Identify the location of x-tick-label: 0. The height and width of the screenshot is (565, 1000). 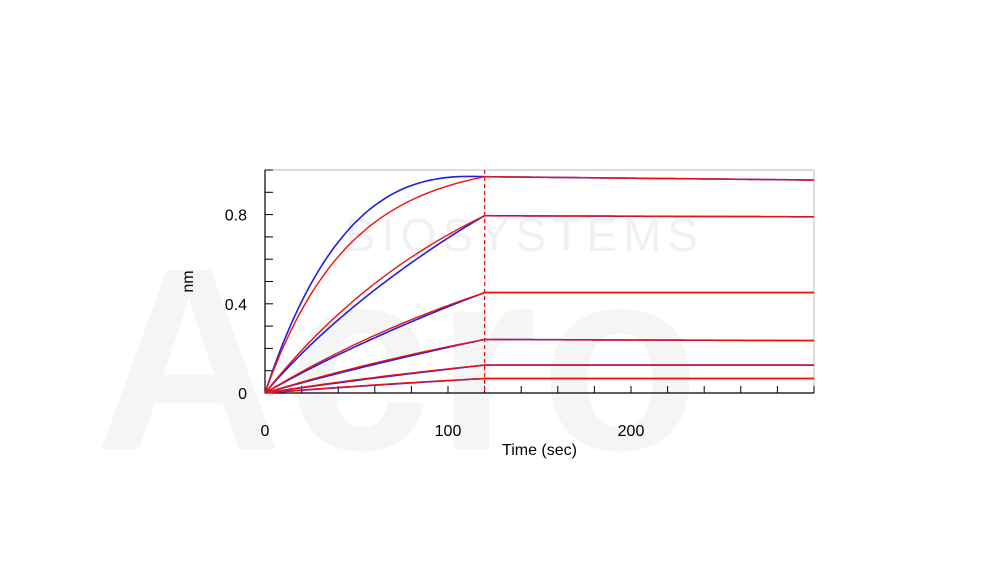
(265, 431).